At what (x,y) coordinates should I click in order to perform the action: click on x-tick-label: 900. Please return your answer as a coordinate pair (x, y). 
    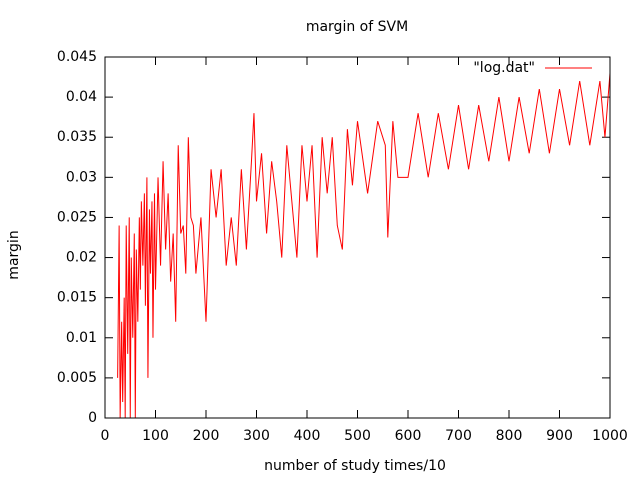
    Looking at the image, I should click on (559, 436).